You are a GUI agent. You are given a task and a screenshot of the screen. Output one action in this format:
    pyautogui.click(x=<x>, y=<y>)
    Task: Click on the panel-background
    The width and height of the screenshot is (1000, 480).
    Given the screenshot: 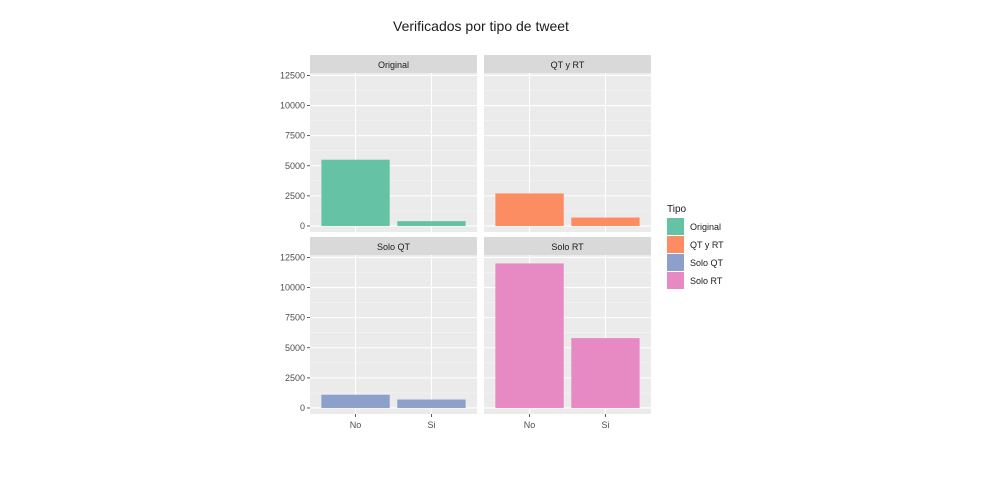 What is the action you would take?
    pyautogui.click(x=393, y=334)
    